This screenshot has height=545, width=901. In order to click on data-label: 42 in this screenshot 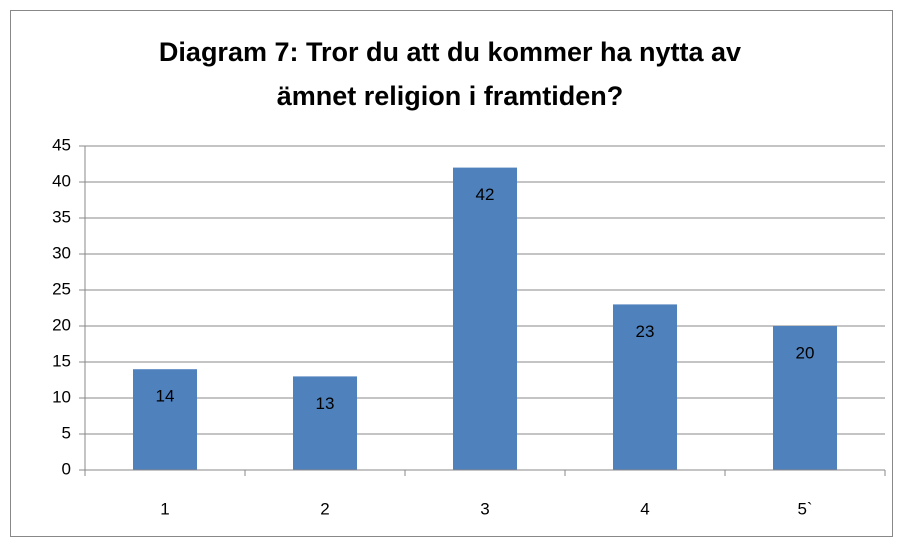, I will do `click(485, 194)`.